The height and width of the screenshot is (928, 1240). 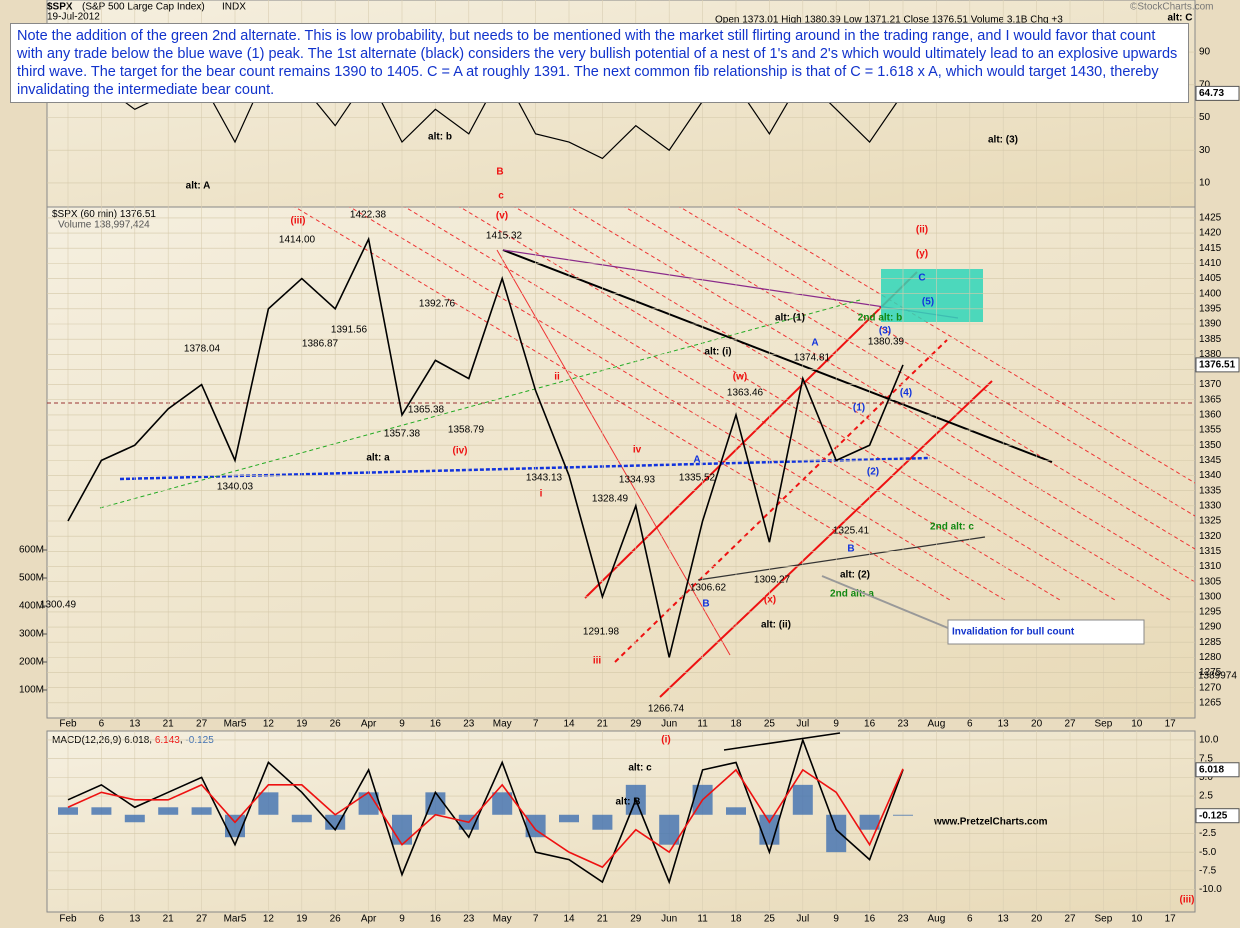 What do you see at coordinates (1210, 566) in the screenshot?
I see `y-tick-label: 1310` at bounding box center [1210, 566].